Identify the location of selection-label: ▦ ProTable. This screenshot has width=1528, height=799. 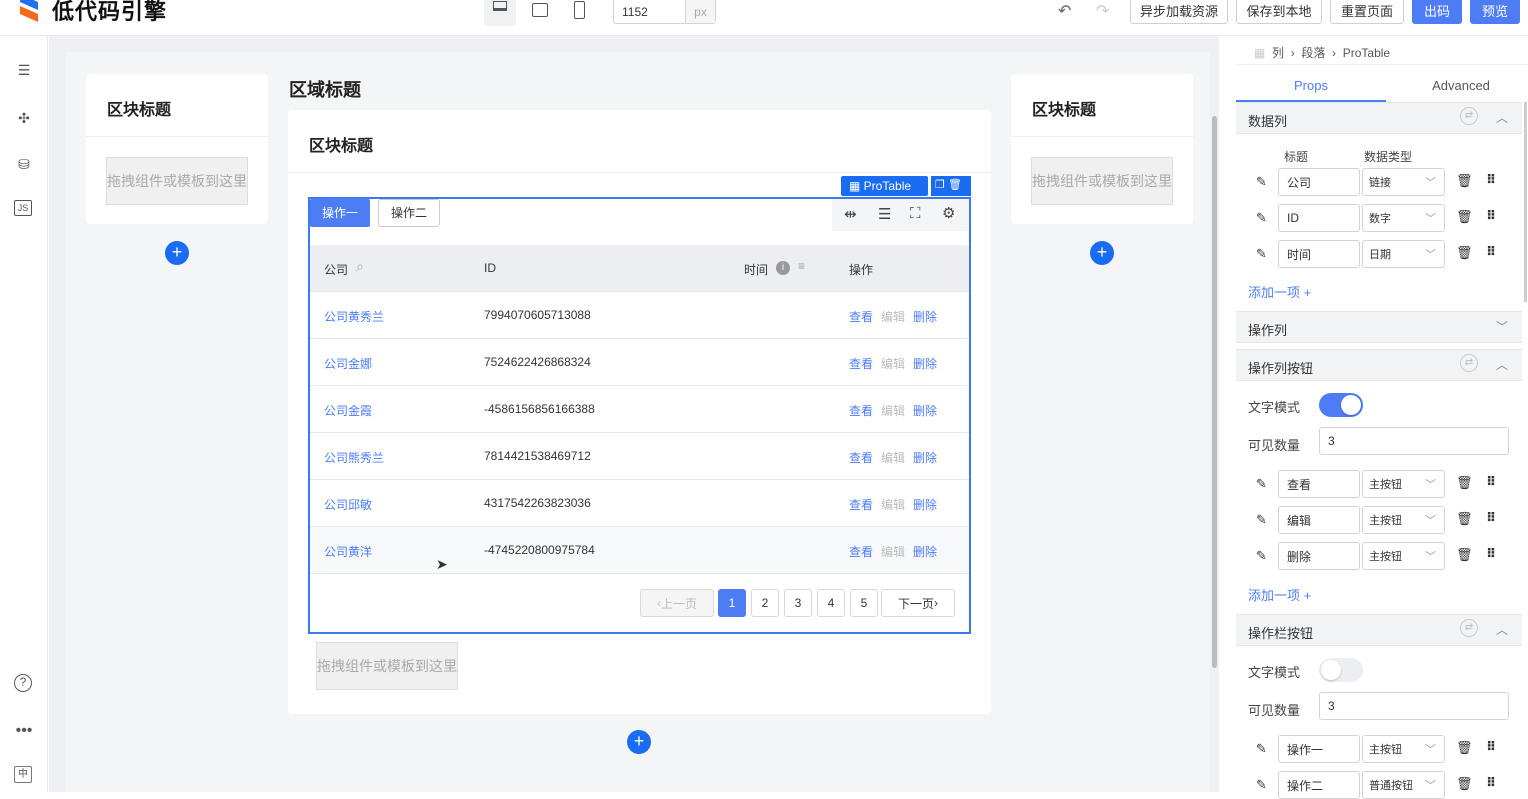
(884, 186).